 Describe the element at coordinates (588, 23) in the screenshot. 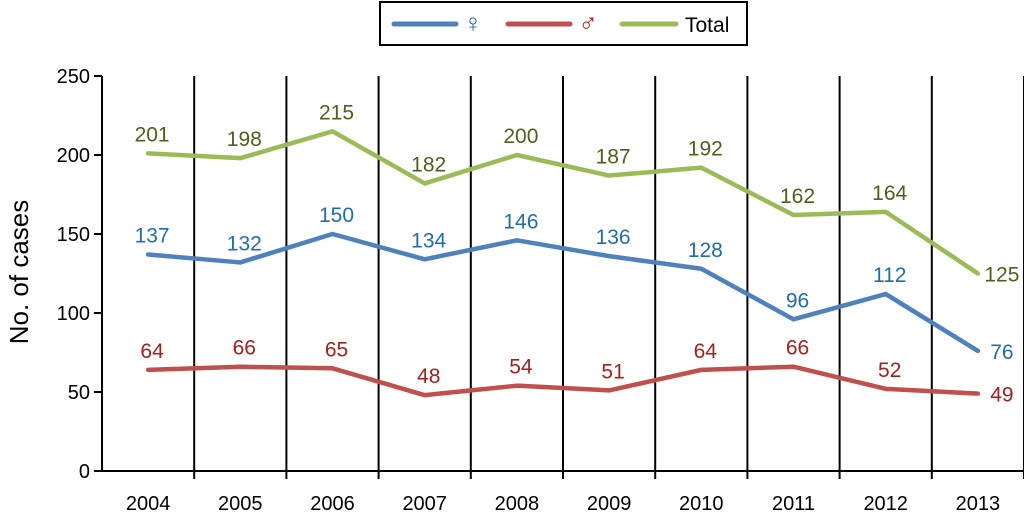

I see `legend-label: ♂` at that location.